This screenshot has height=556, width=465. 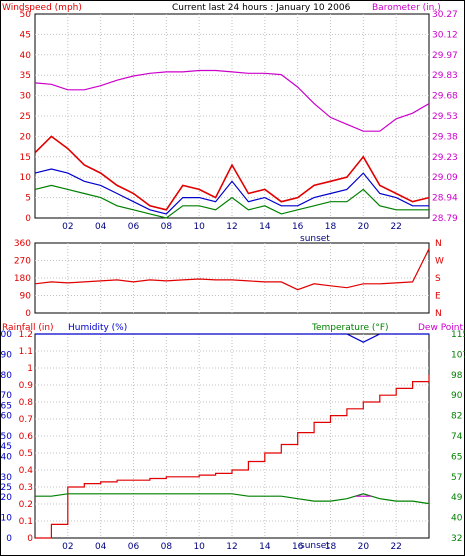 What do you see at coordinates (30, 539) in the screenshot?
I see `rain-tick-label: 0` at bounding box center [30, 539].